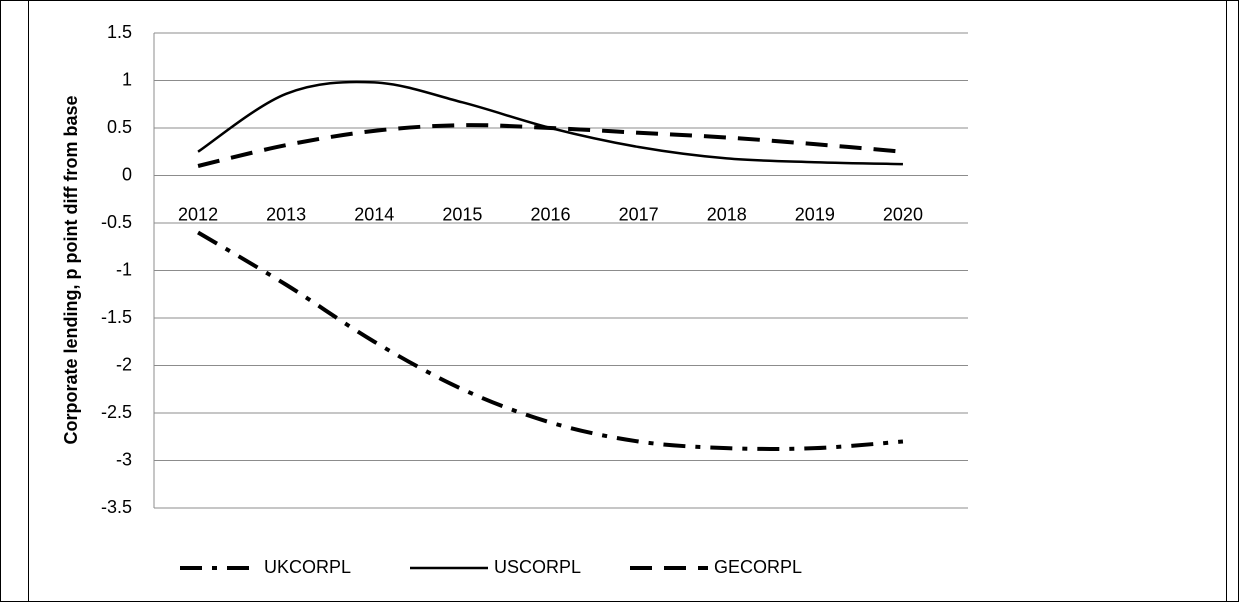 This screenshot has width=1239, height=607. Describe the element at coordinates (307, 567) in the screenshot. I see `legend-label: UKCORPL` at that location.